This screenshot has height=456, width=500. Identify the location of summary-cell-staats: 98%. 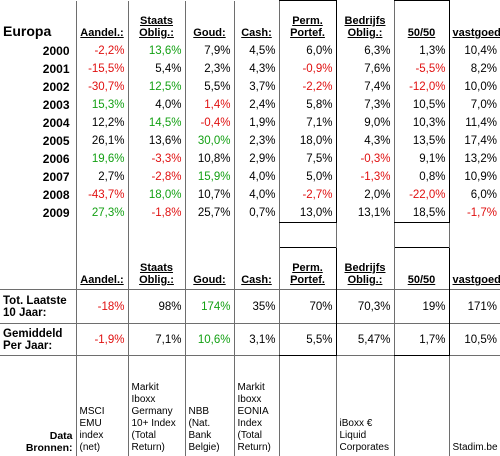
(156, 307).